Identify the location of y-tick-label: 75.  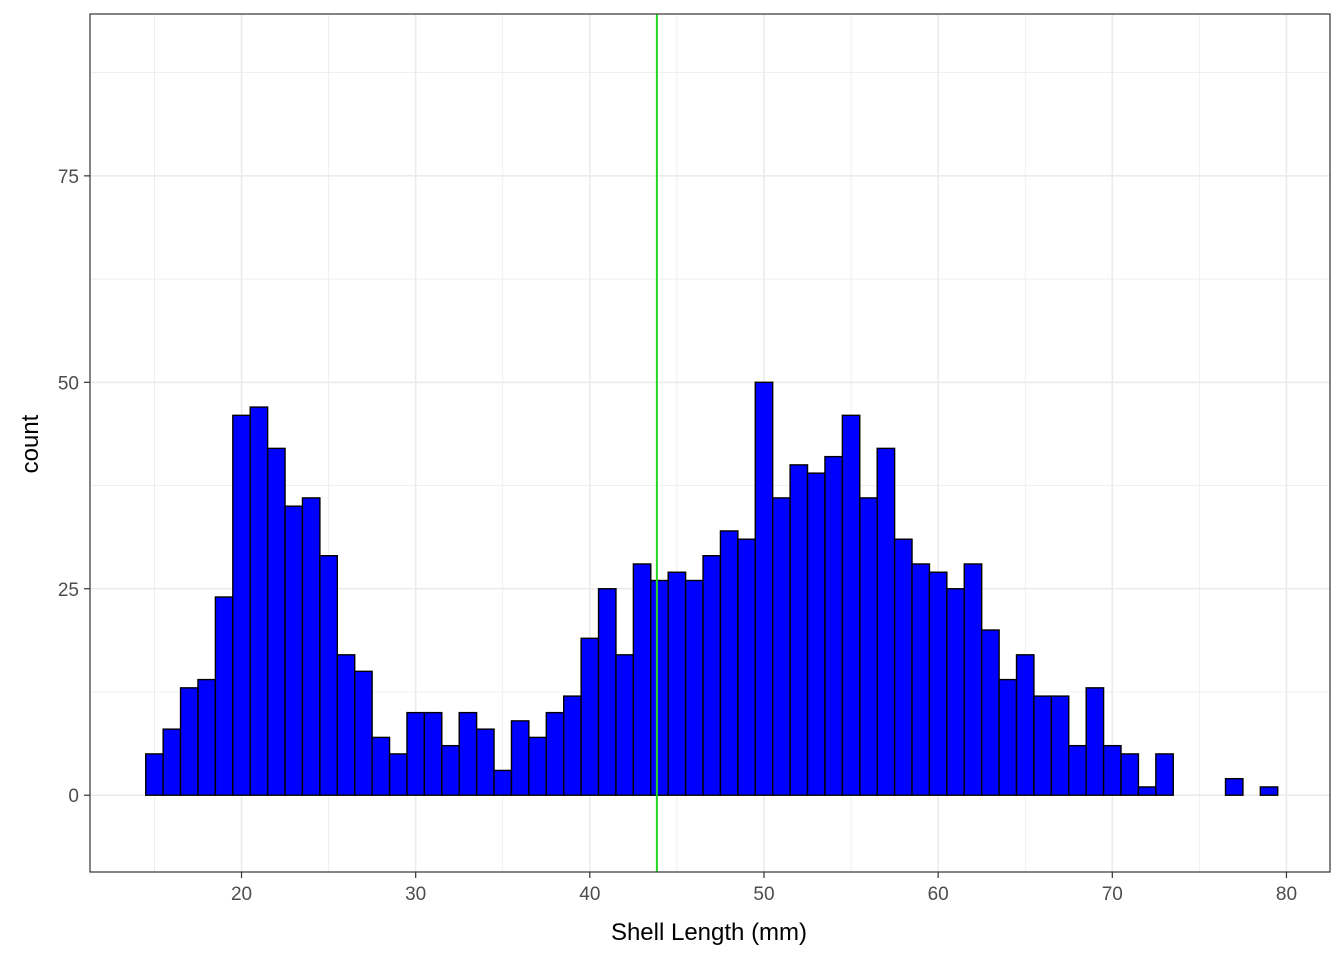
(68, 177).